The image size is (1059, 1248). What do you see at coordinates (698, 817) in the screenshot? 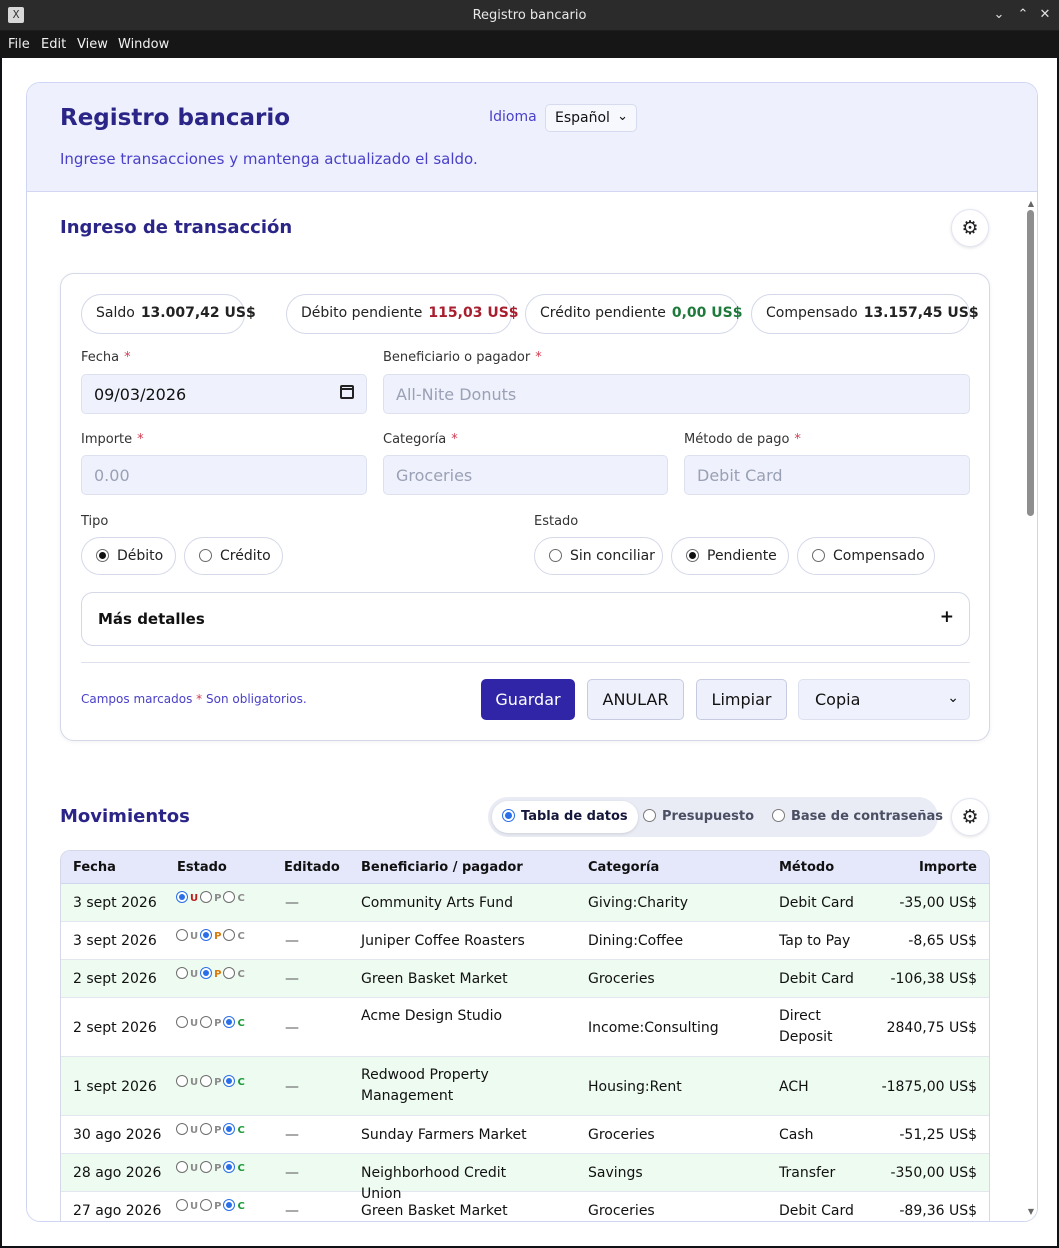
I see `view-budget: Presupuesto` at bounding box center [698, 817].